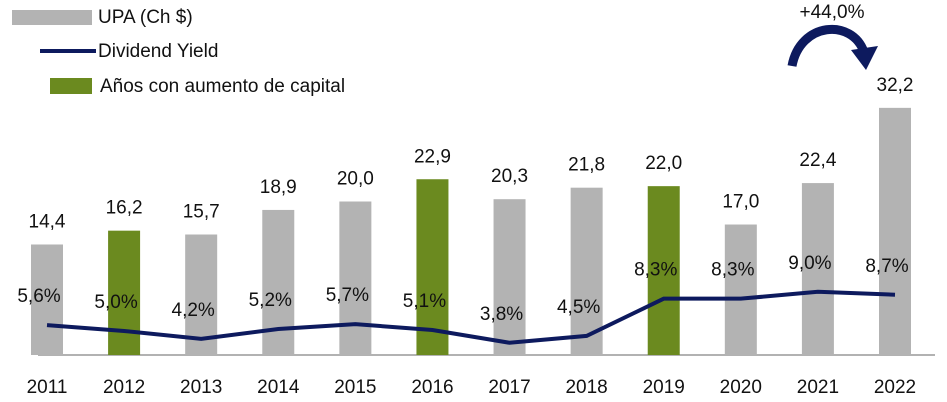  What do you see at coordinates (828, 46) in the screenshot?
I see `annotation-arrow` at bounding box center [828, 46].